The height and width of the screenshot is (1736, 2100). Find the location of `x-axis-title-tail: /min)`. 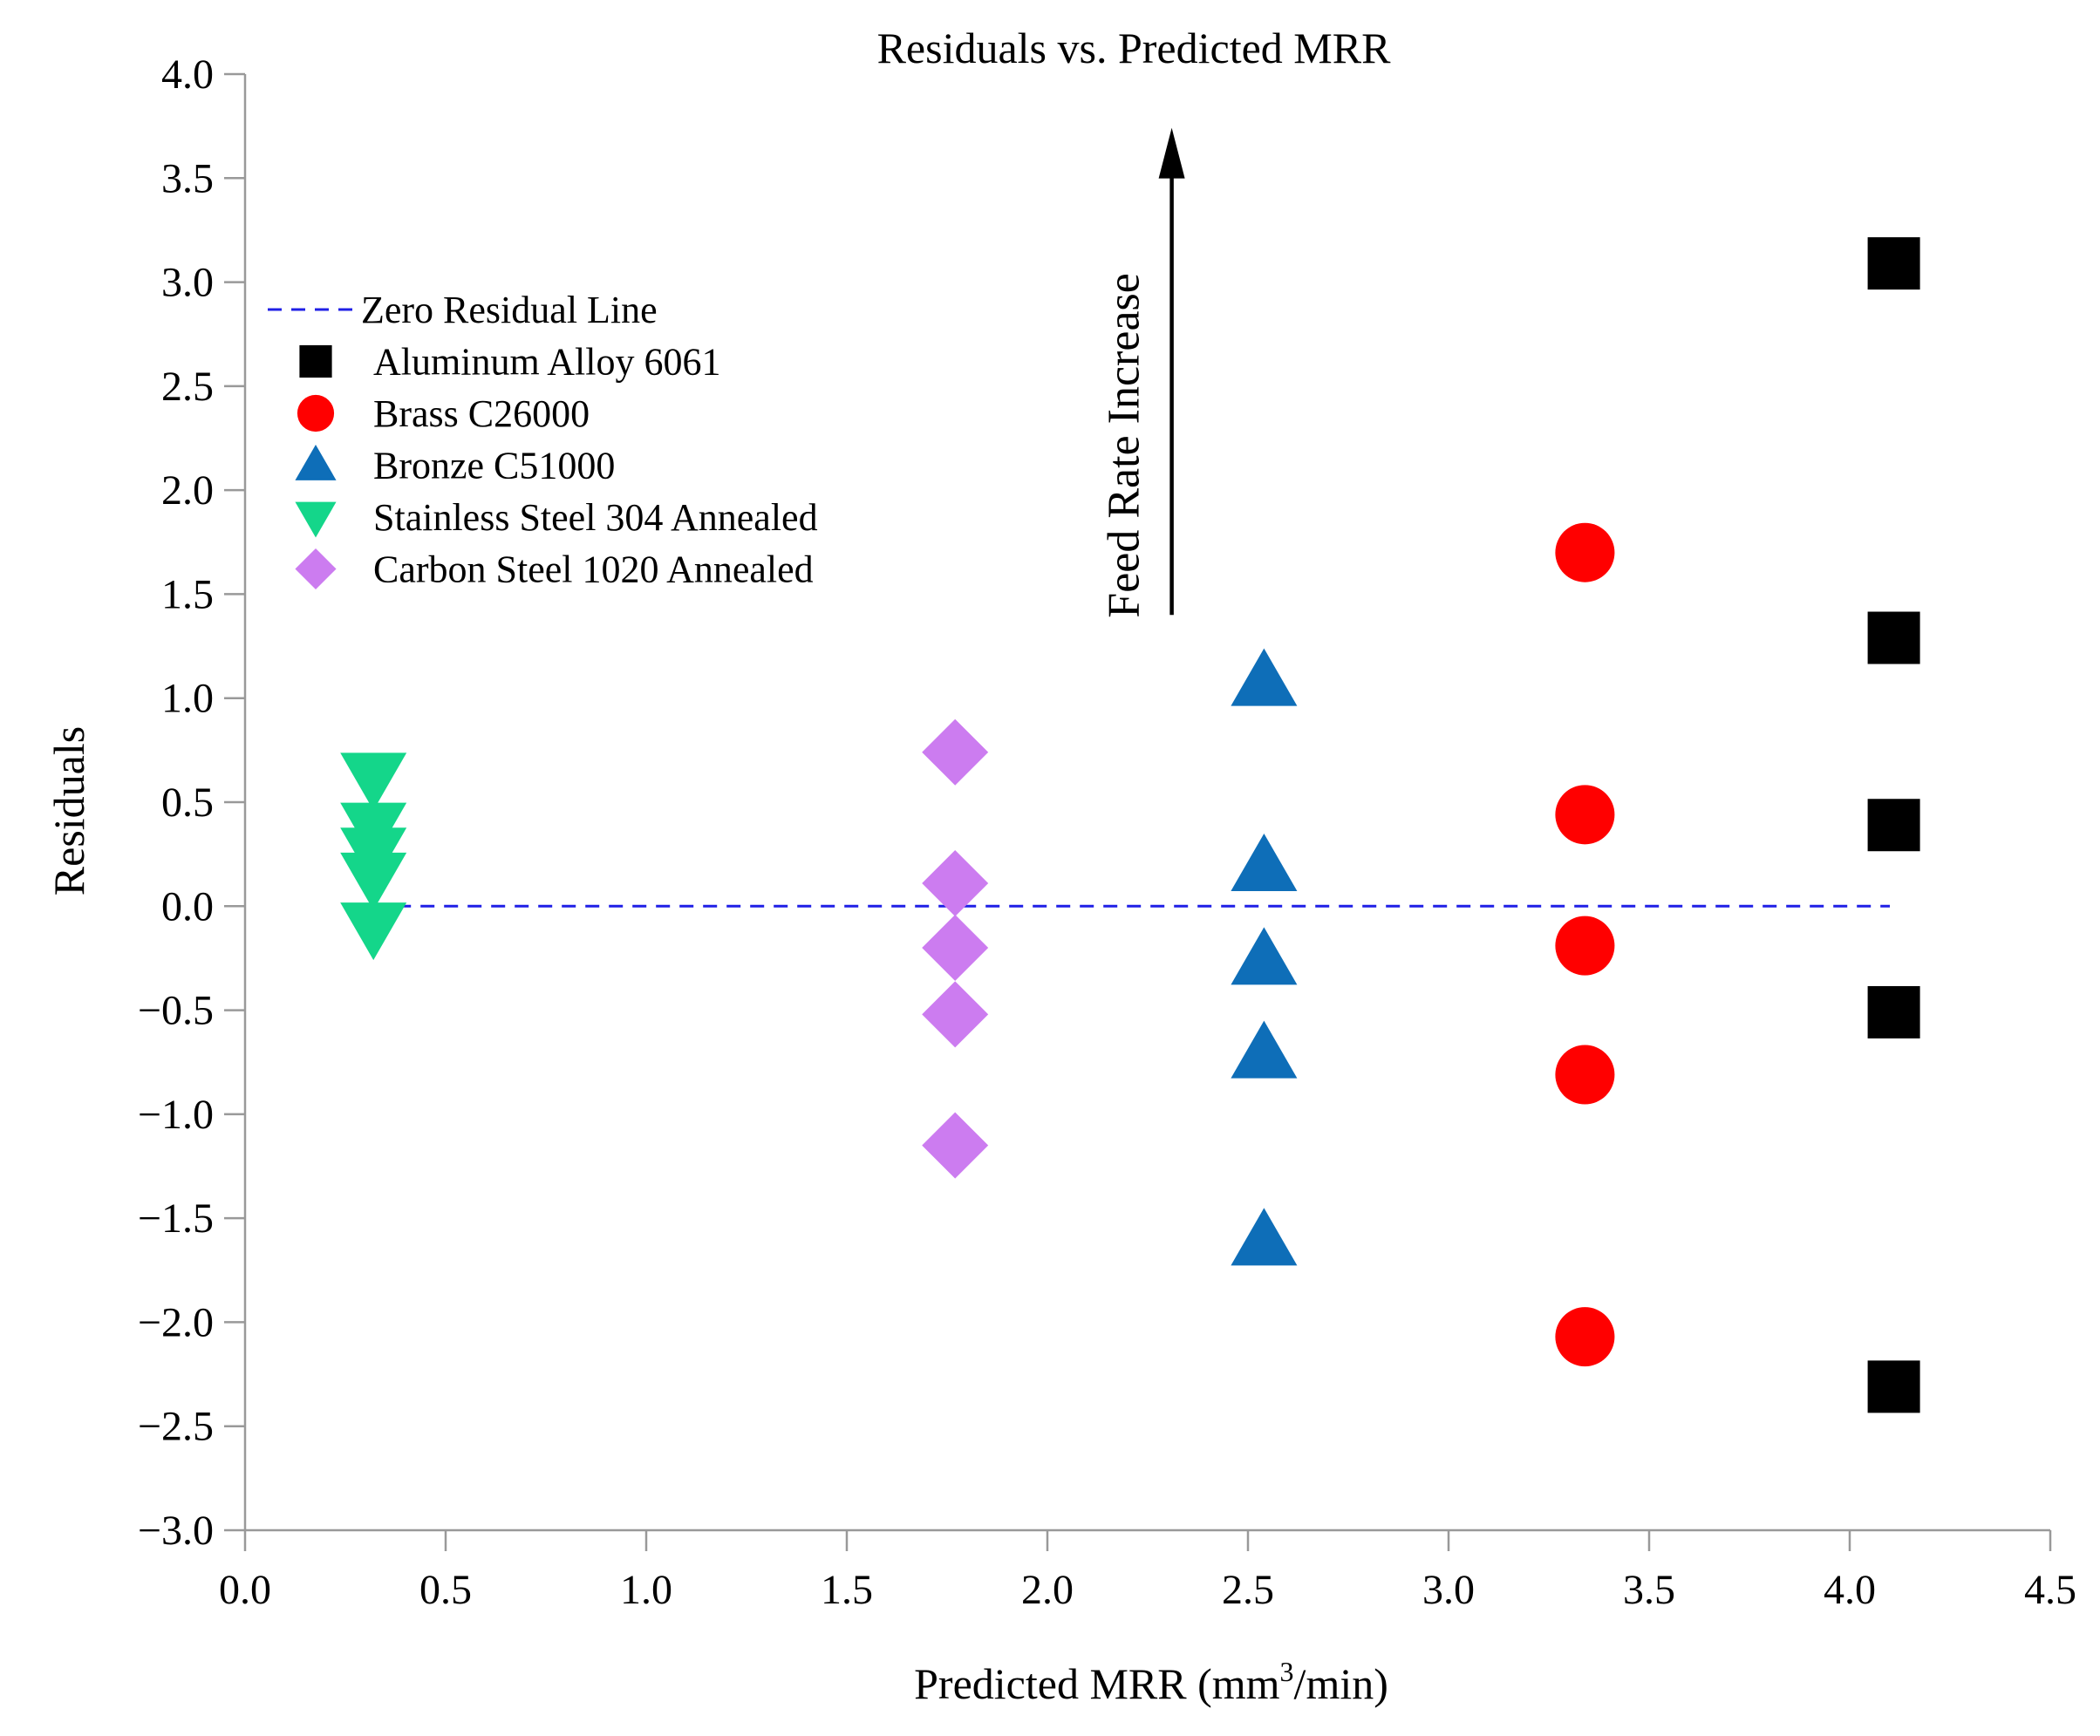

x-axis-title-tail: /min) is located at coordinates (1341, 1683).